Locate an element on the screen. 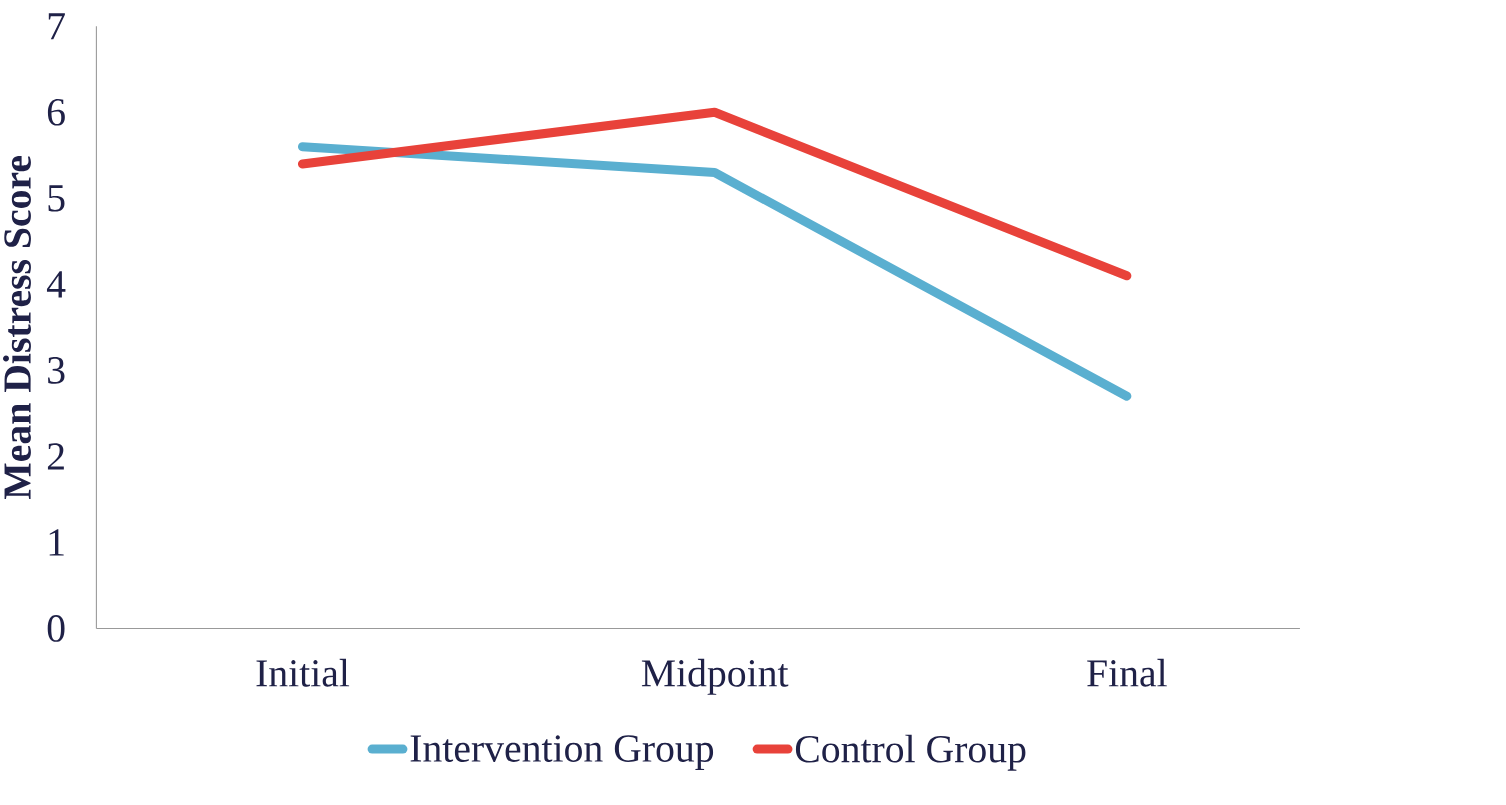 This screenshot has width=1506, height=805. y-tick-label: 3 is located at coordinates (56, 370).